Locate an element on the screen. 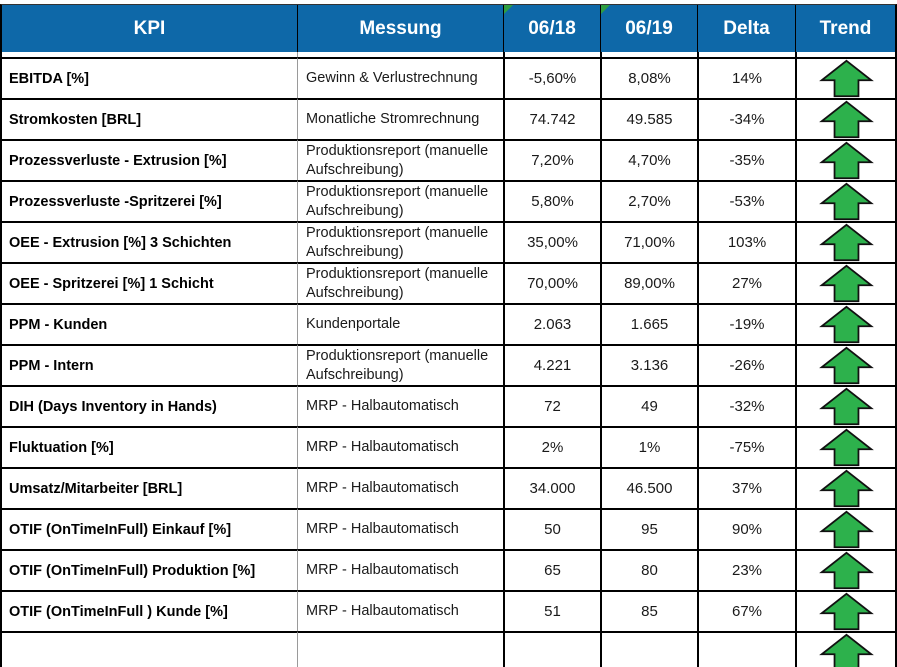  messung-cell: Monatliche Stromrechnung is located at coordinates (400, 118).